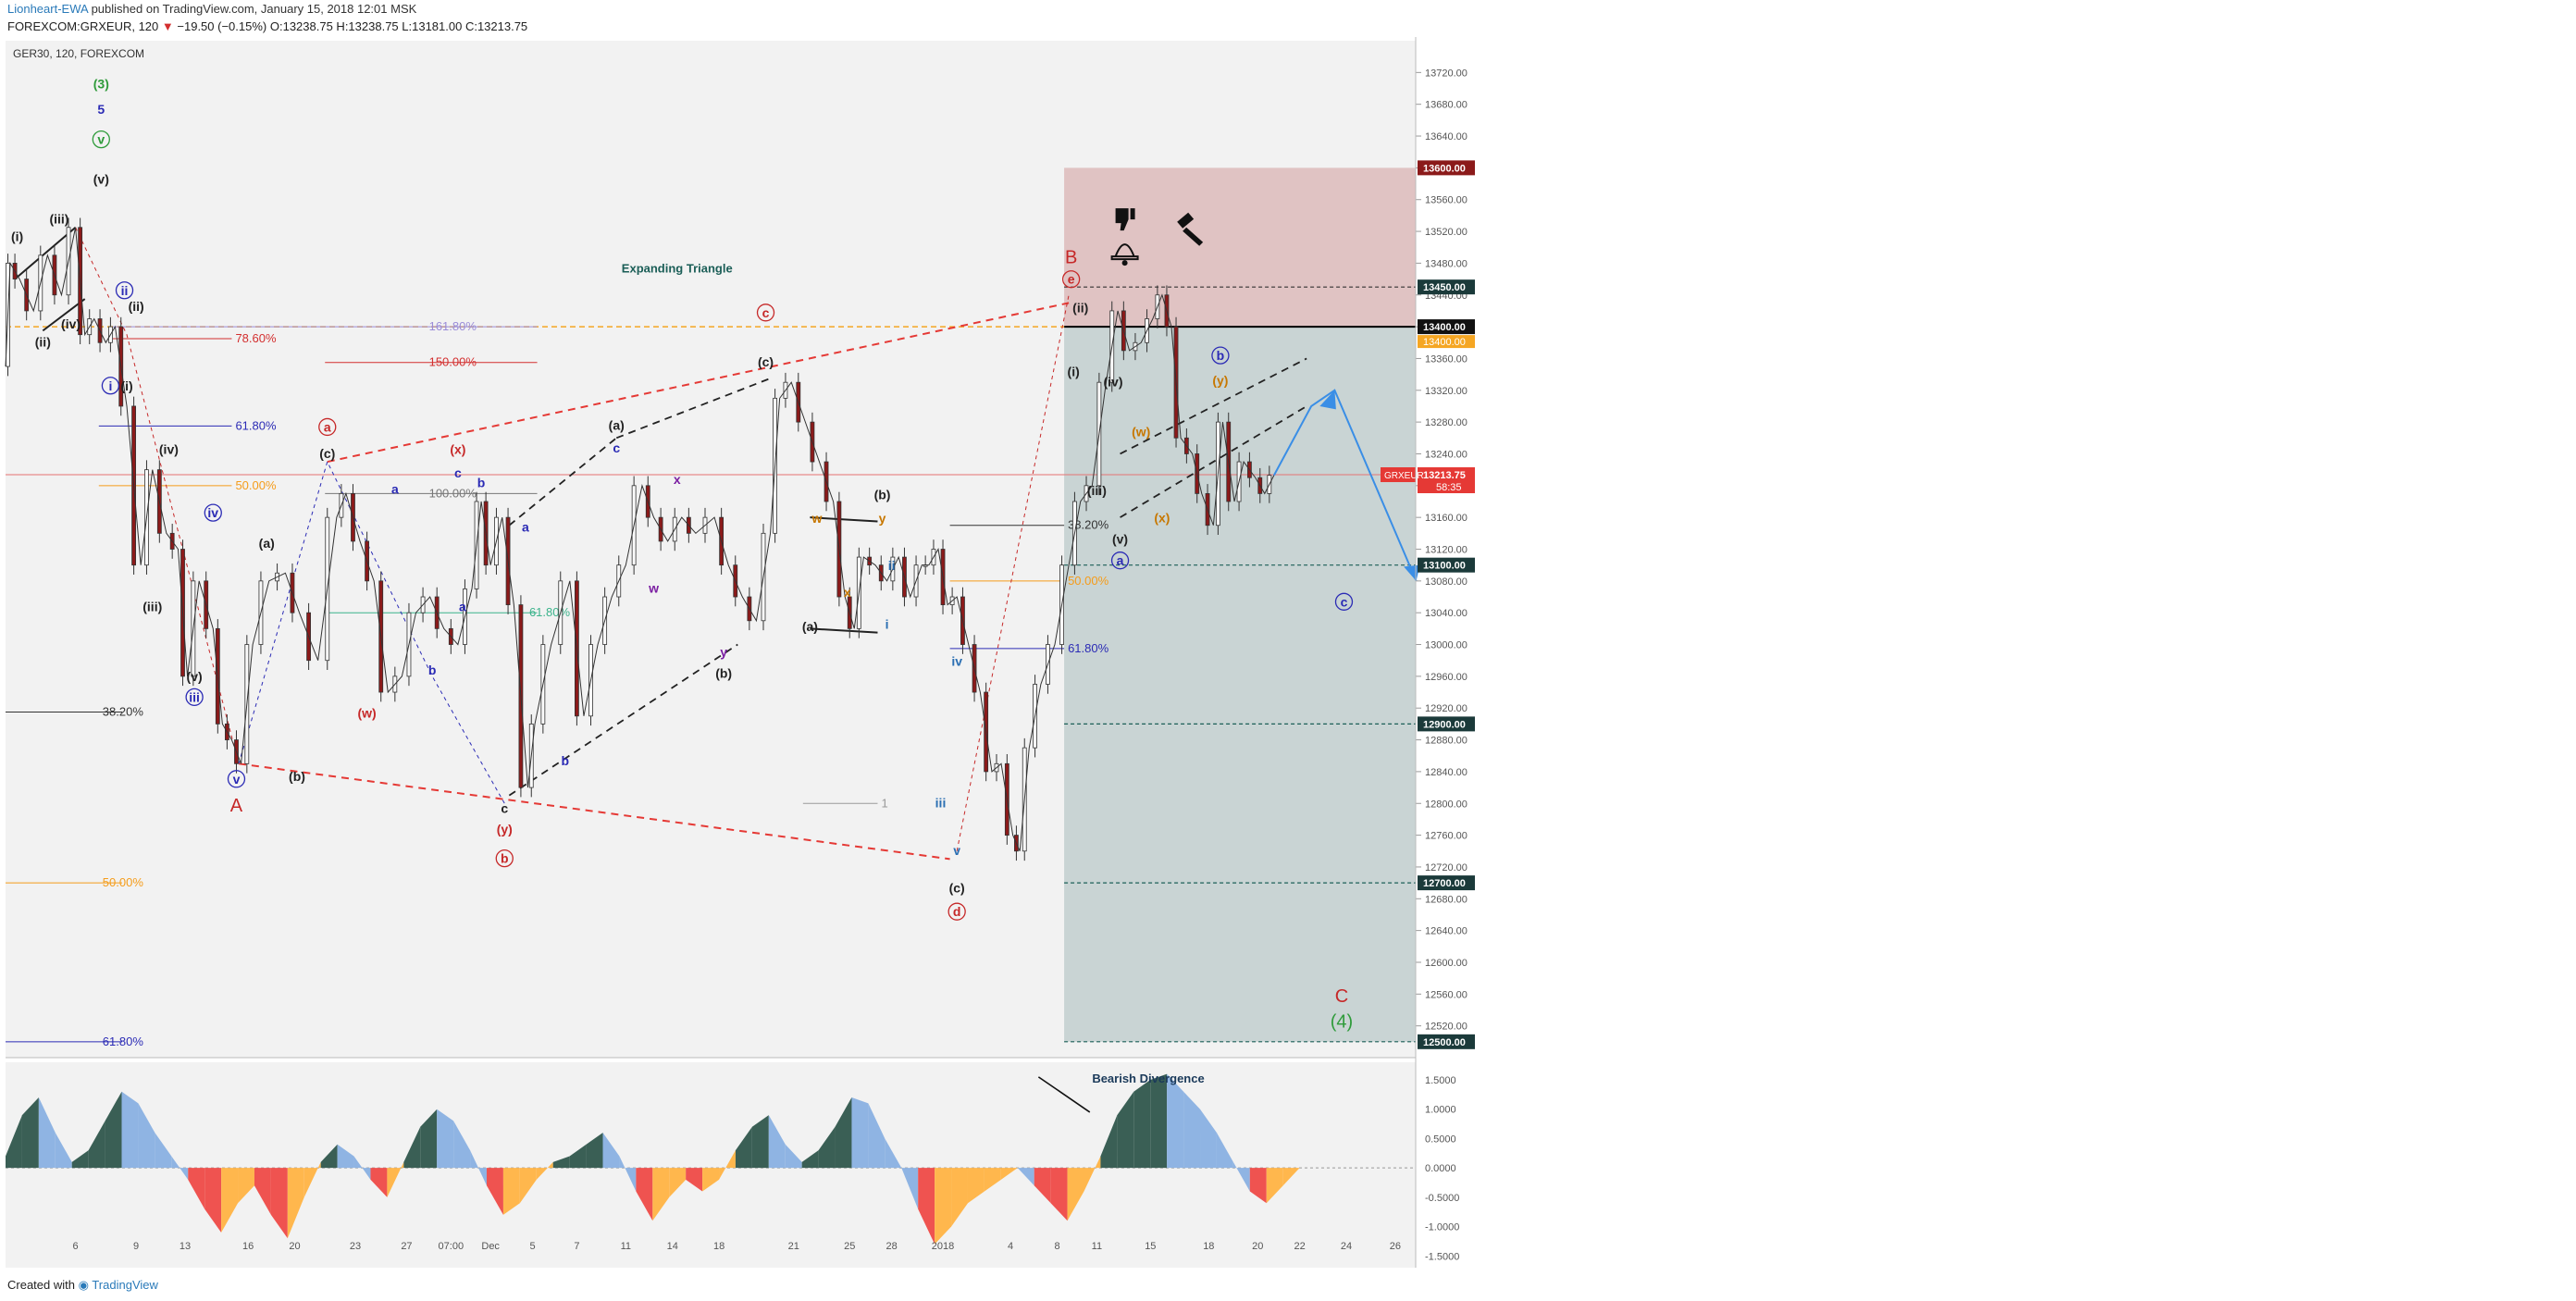  What do you see at coordinates (1442, 1227) in the screenshot?
I see `oscillator-tick-label: -1.0000` at bounding box center [1442, 1227].